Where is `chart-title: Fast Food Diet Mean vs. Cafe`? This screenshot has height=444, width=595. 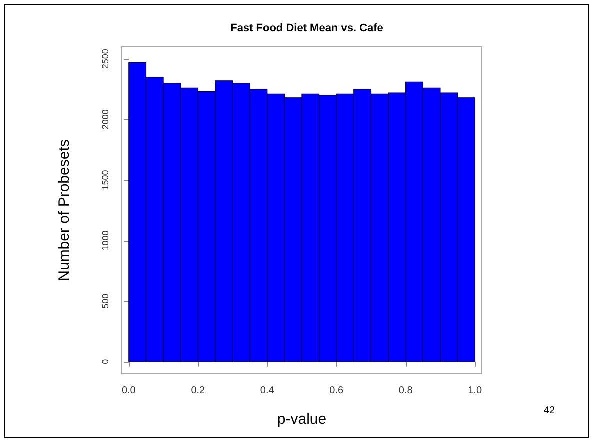
chart-title: Fast Food Diet Mean vs. Cafe is located at coordinates (307, 28).